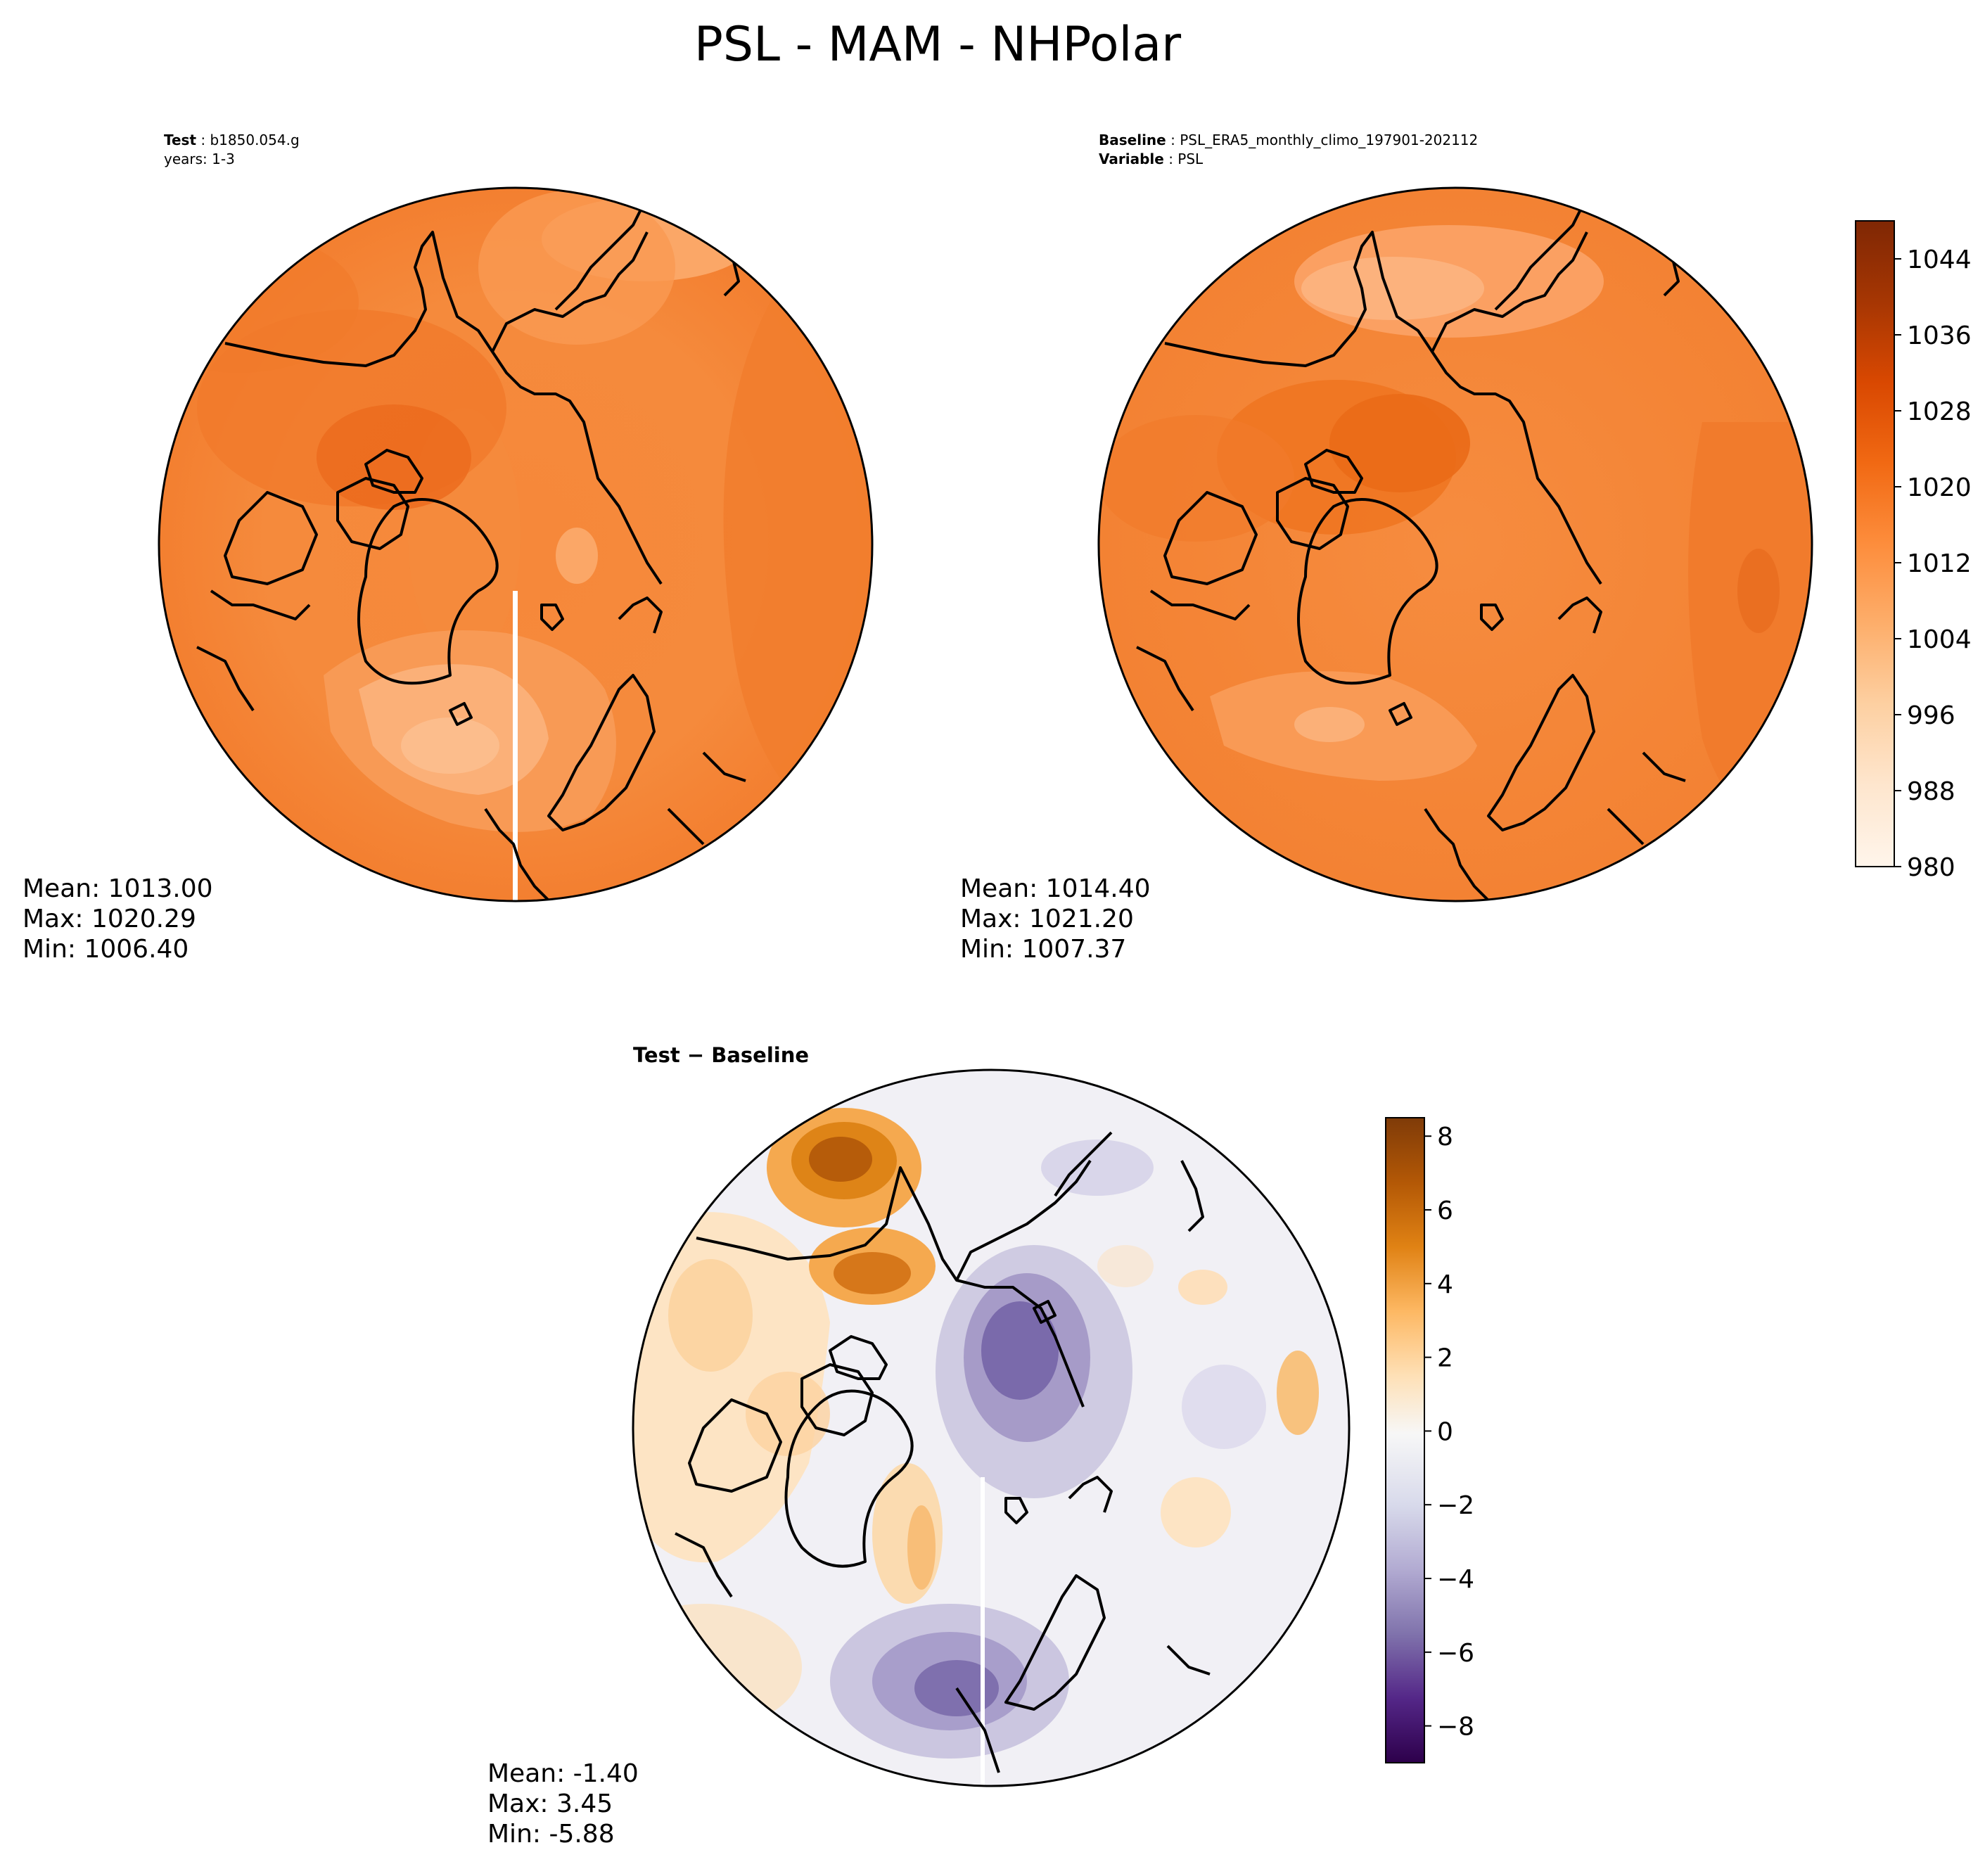 This screenshot has height=1876, width=1985. What do you see at coordinates (1445, 1211) in the screenshot?
I see `colorbar-difference-tick-label: 6` at bounding box center [1445, 1211].